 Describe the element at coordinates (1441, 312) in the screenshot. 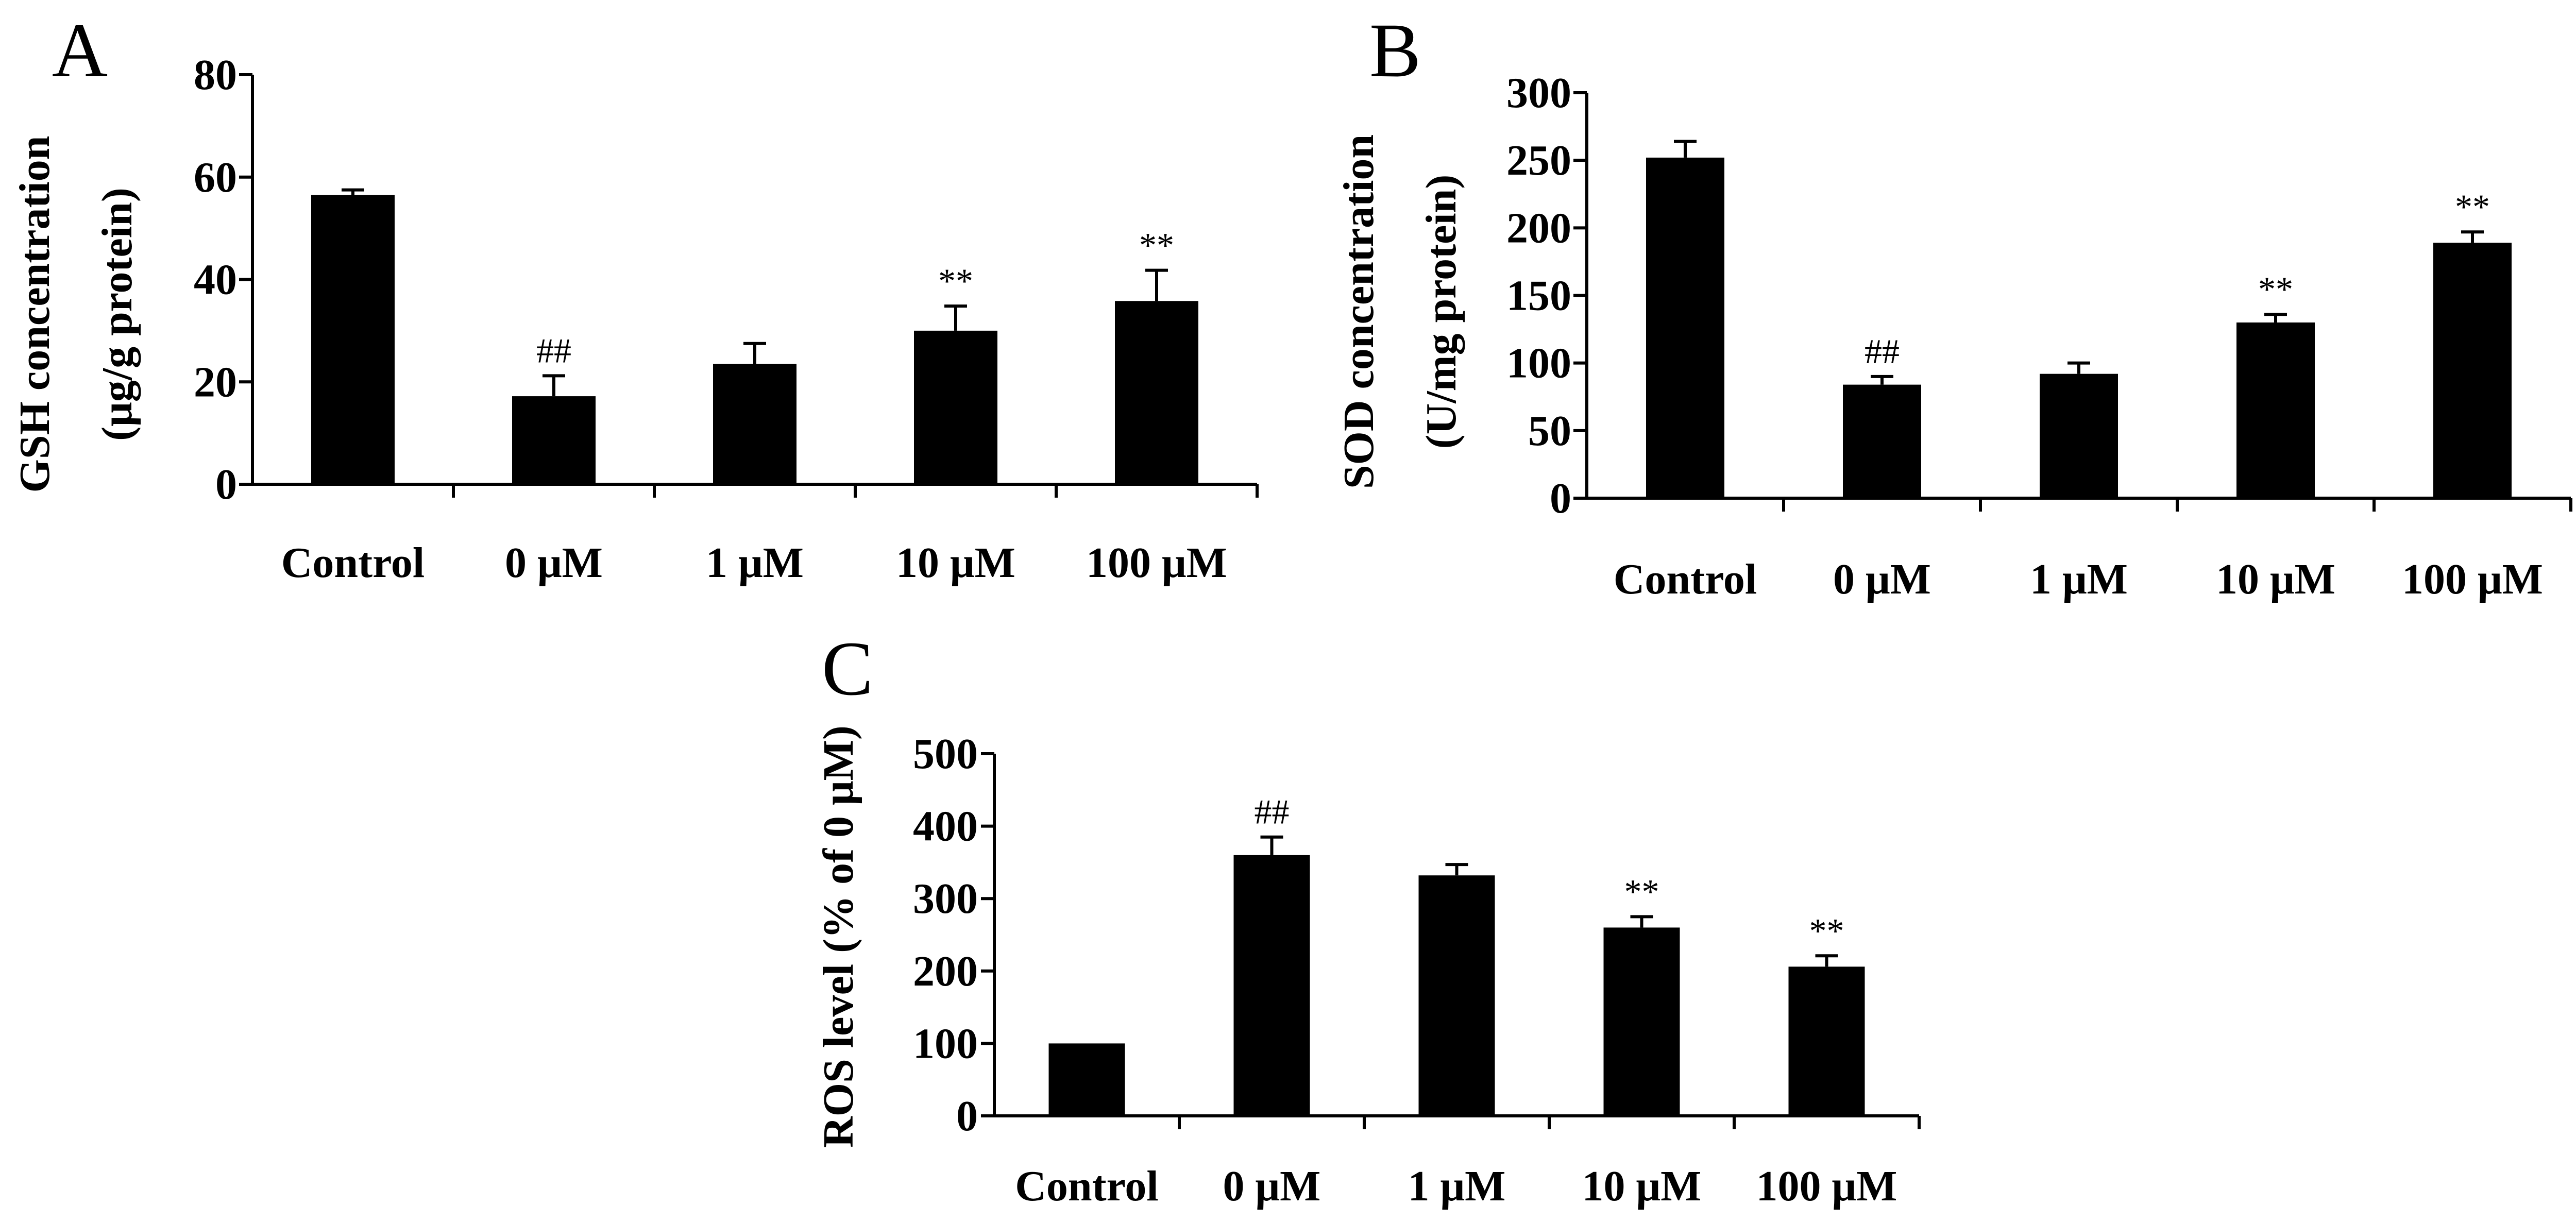

I see `y-axis-title-line2: (U/mg protein)` at that location.